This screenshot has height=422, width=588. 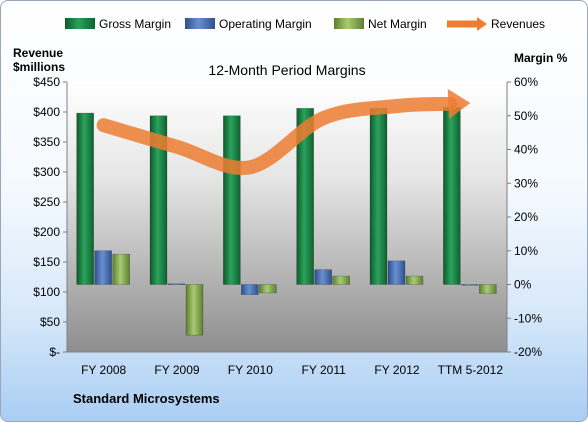 What do you see at coordinates (46, 292) in the screenshot?
I see `left-tick-label: $100` at bounding box center [46, 292].